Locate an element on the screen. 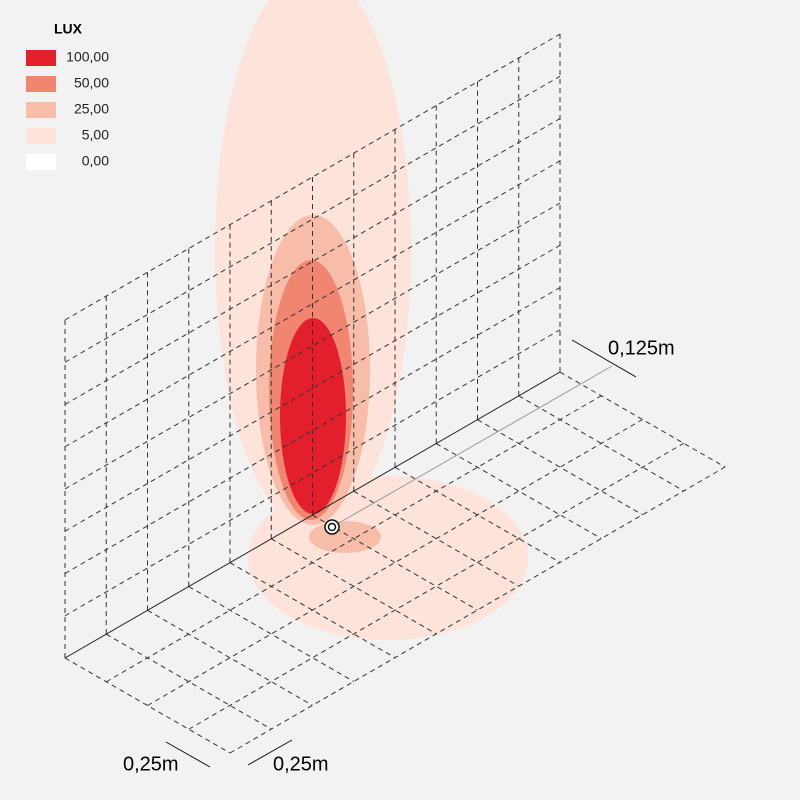 This screenshot has height=800, width=800. offset-label: 0,125m is located at coordinates (641, 348).